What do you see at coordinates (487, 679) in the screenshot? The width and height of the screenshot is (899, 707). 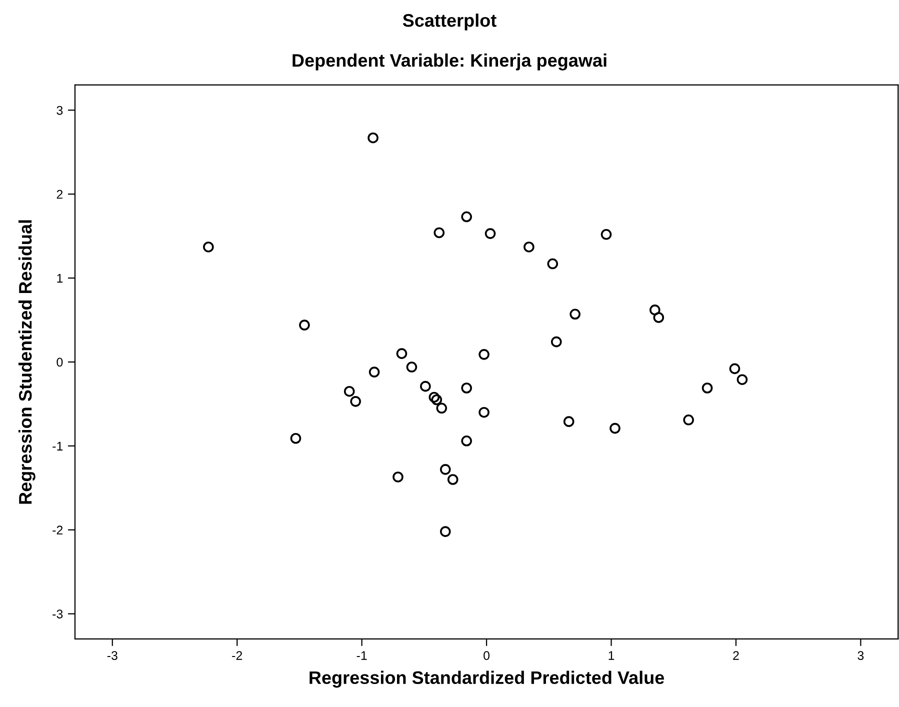 I see `x-axis-title: Regression Standardized Predicted Value` at bounding box center [487, 679].